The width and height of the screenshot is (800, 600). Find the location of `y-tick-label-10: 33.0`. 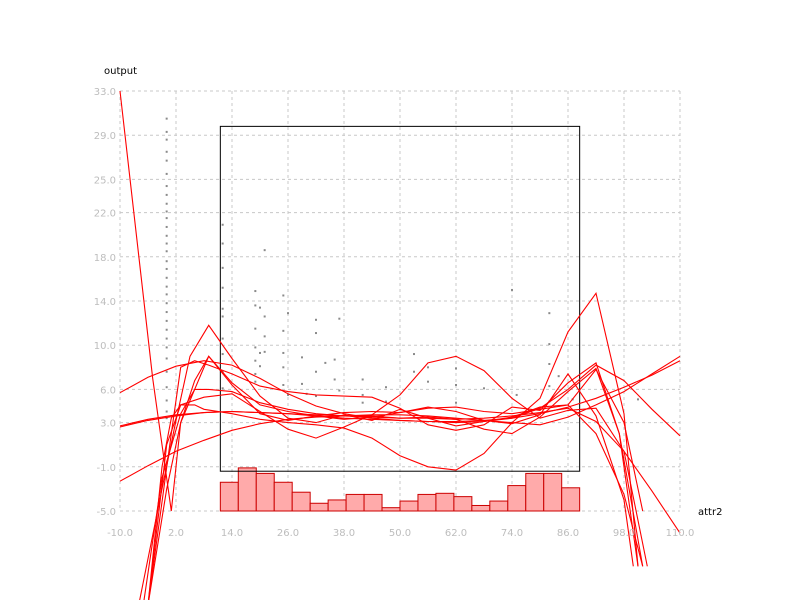

y-tick-label-10: 33.0 is located at coordinates (105, 92).